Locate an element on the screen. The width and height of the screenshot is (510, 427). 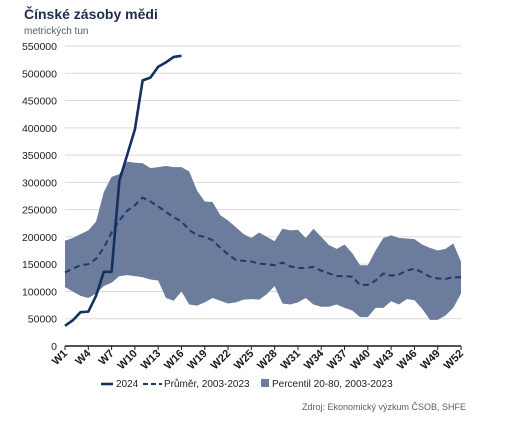
y-tick-label: 450000 is located at coordinates (39, 102).